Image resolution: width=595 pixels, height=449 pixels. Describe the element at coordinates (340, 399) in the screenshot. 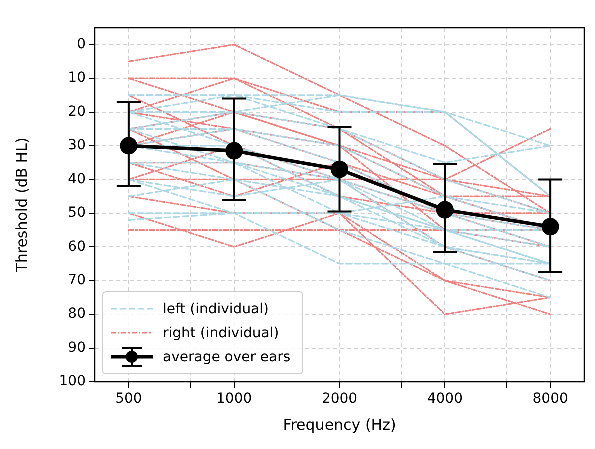

I see `x-tick-label: 2000` at that location.